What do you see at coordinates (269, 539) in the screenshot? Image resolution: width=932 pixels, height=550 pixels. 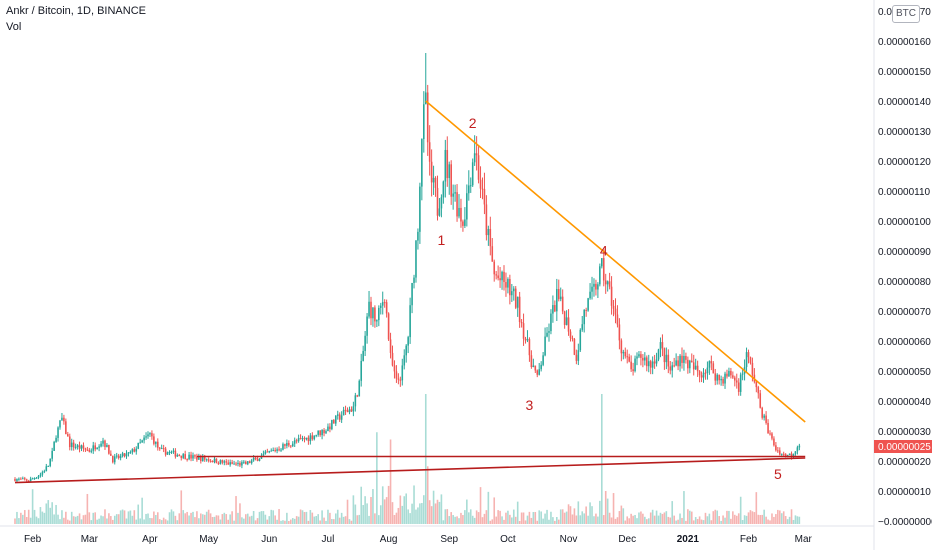 I see `x-tick-label: Jun` at bounding box center [269, 539].